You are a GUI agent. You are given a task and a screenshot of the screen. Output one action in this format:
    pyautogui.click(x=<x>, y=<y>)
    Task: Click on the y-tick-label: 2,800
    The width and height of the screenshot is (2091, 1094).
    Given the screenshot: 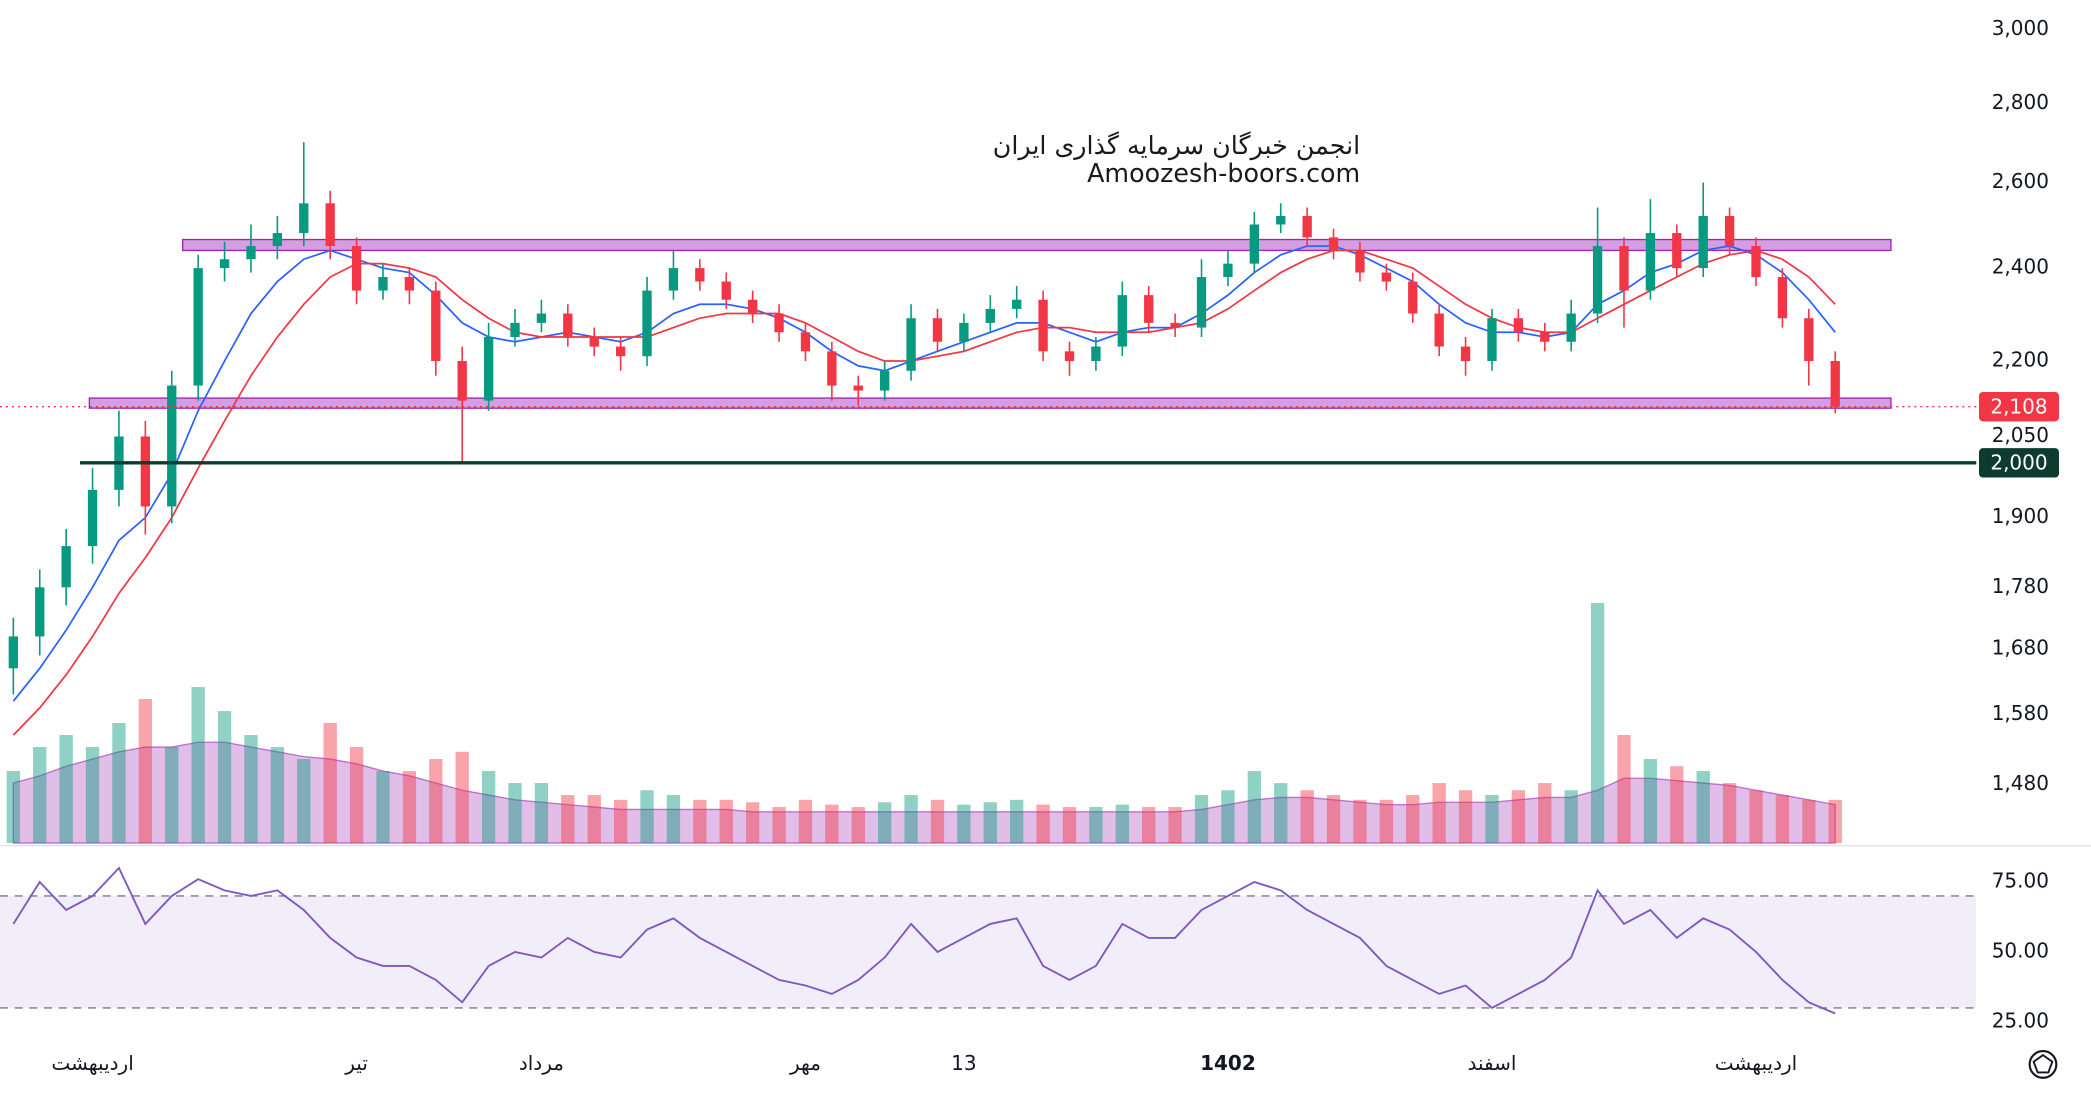 What is the action you would take?
    pyautogui.click(x=2020, y=102)
    